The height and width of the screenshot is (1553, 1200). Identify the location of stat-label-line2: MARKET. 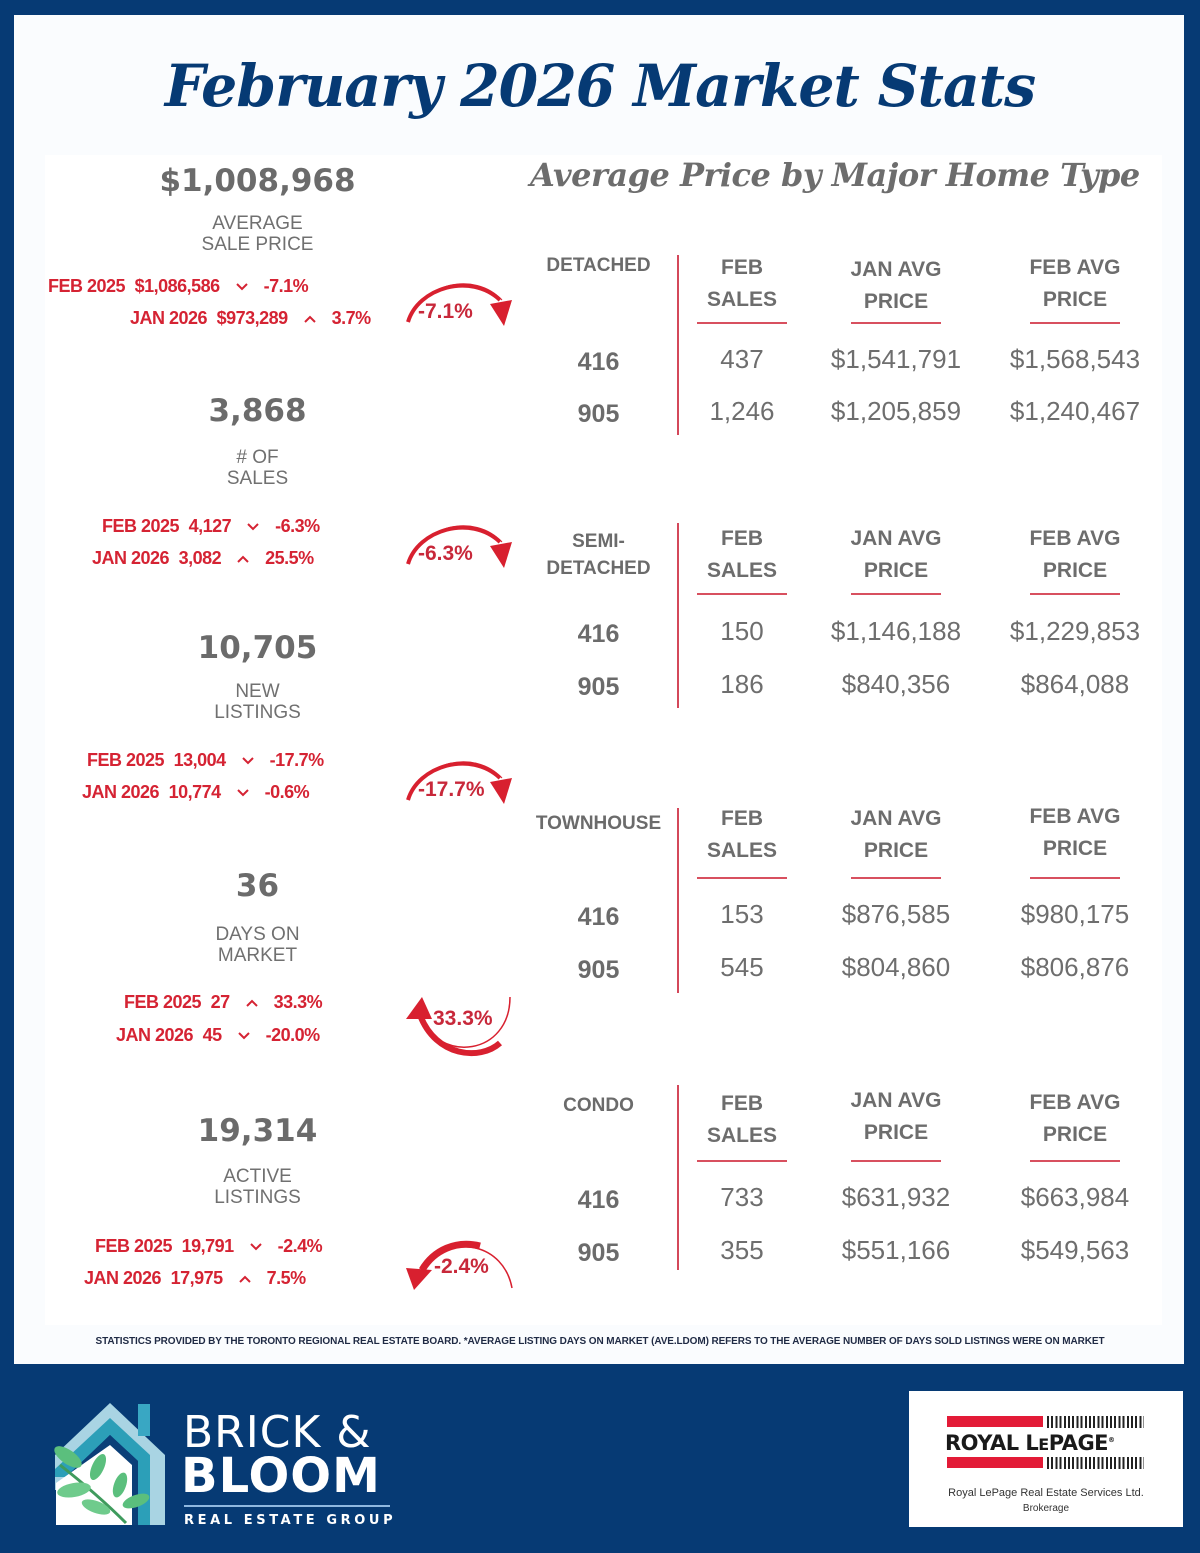
(257, 955).